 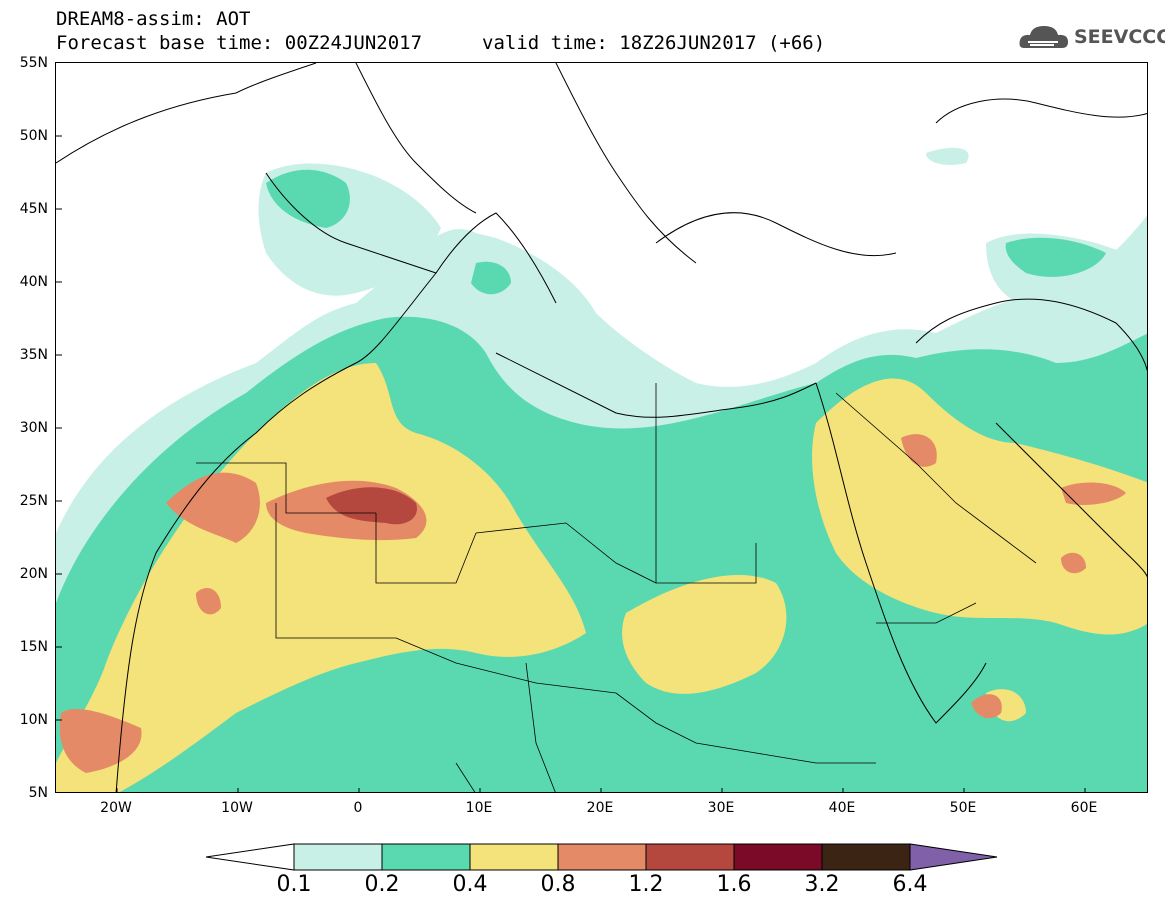 What do you see at coordinates (33, 136) in the screenshot?
I see `lat-label-50n: 50N` at bounding box center [33, 136].